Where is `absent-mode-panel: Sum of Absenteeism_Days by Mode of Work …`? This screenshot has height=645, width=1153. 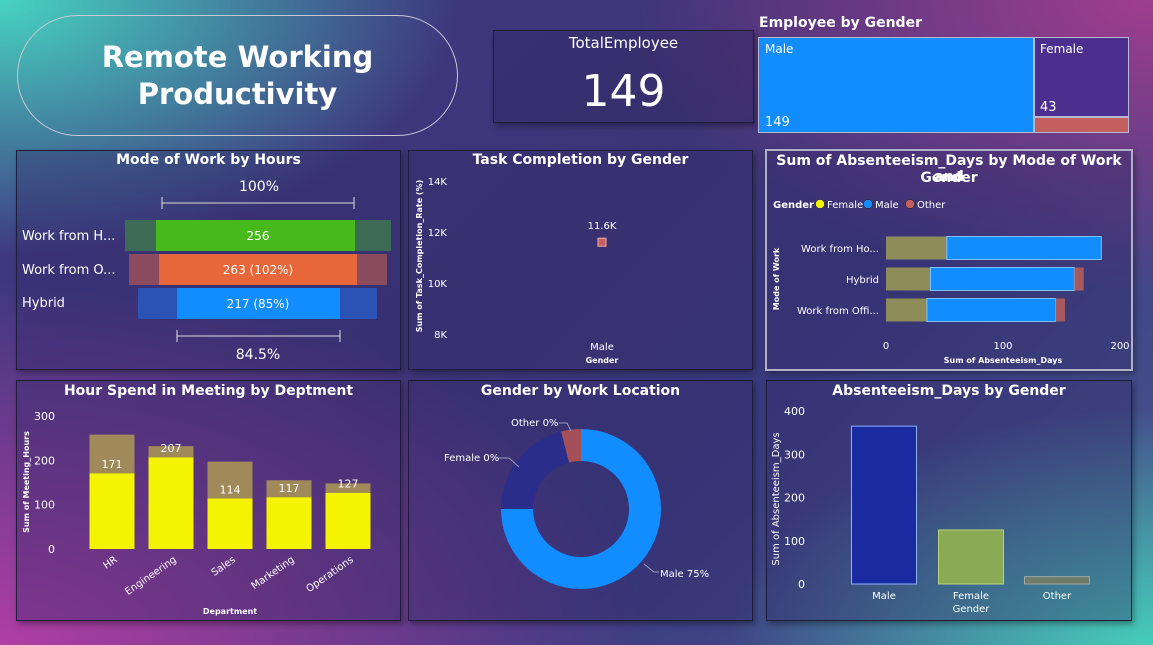
absent-mode-panel: Sum of Absenteeism_Days by Mode of Work … is located at coordinates (949, 260).